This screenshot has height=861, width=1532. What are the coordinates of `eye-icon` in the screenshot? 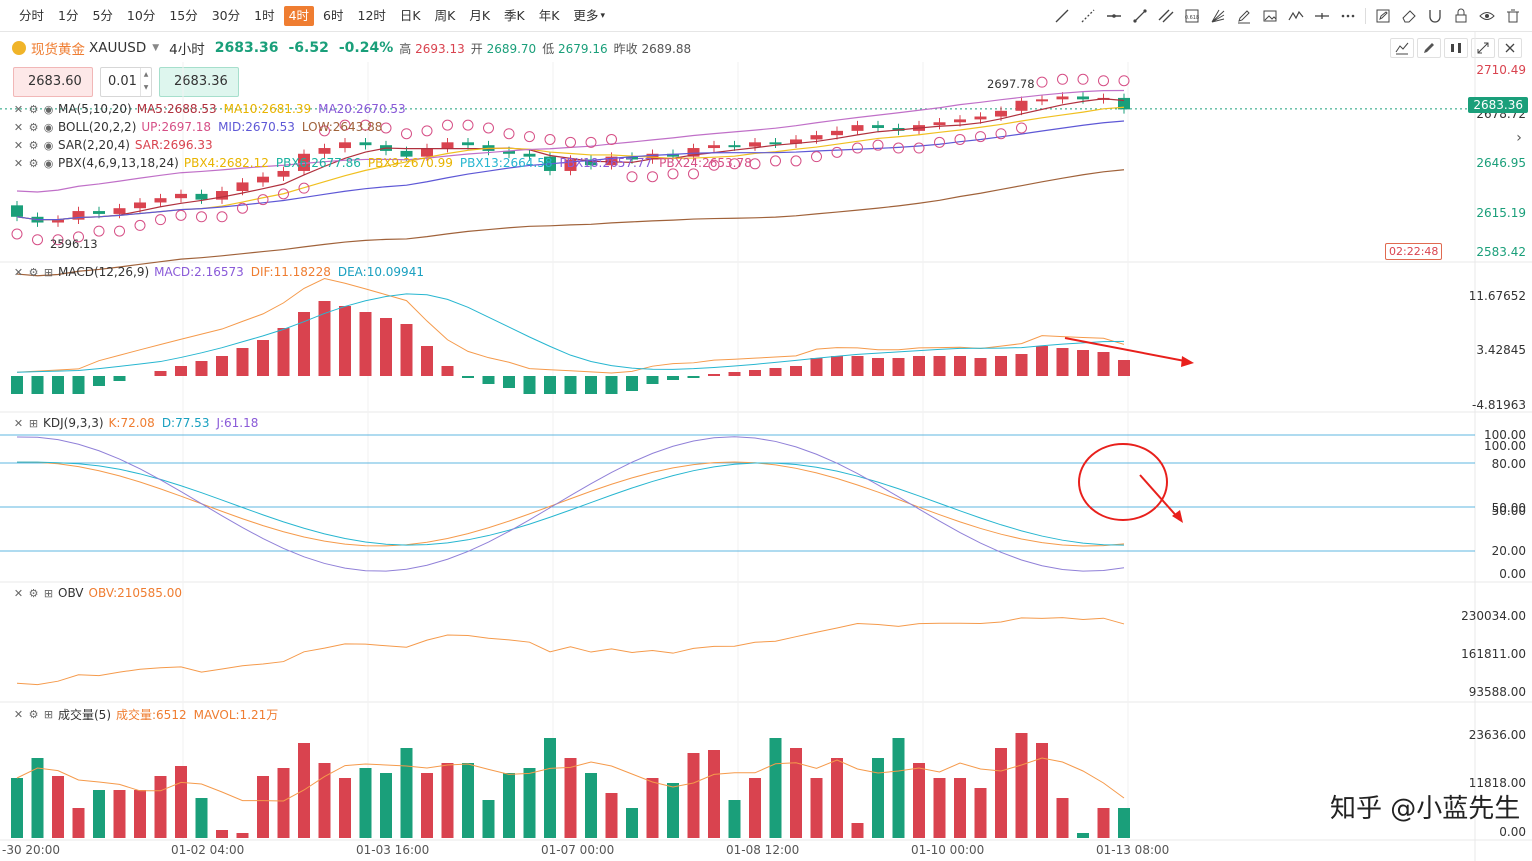 It's located at (1487, 16).